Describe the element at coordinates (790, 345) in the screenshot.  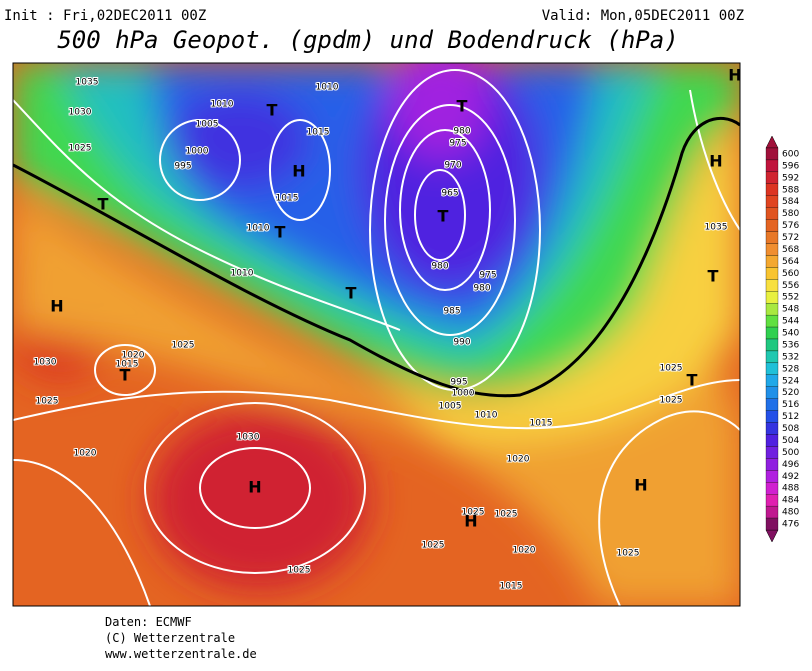
I see `colorbar-label: 536` at that location.